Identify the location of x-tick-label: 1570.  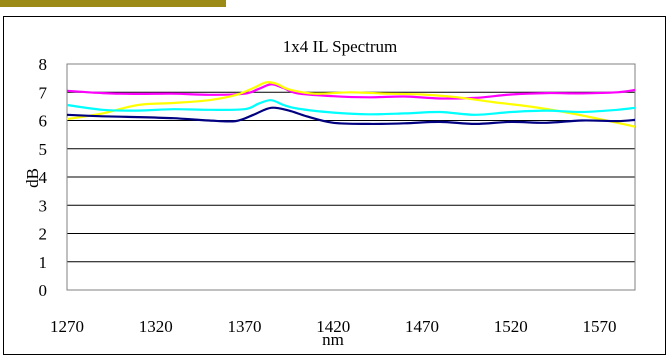
(600, 326).